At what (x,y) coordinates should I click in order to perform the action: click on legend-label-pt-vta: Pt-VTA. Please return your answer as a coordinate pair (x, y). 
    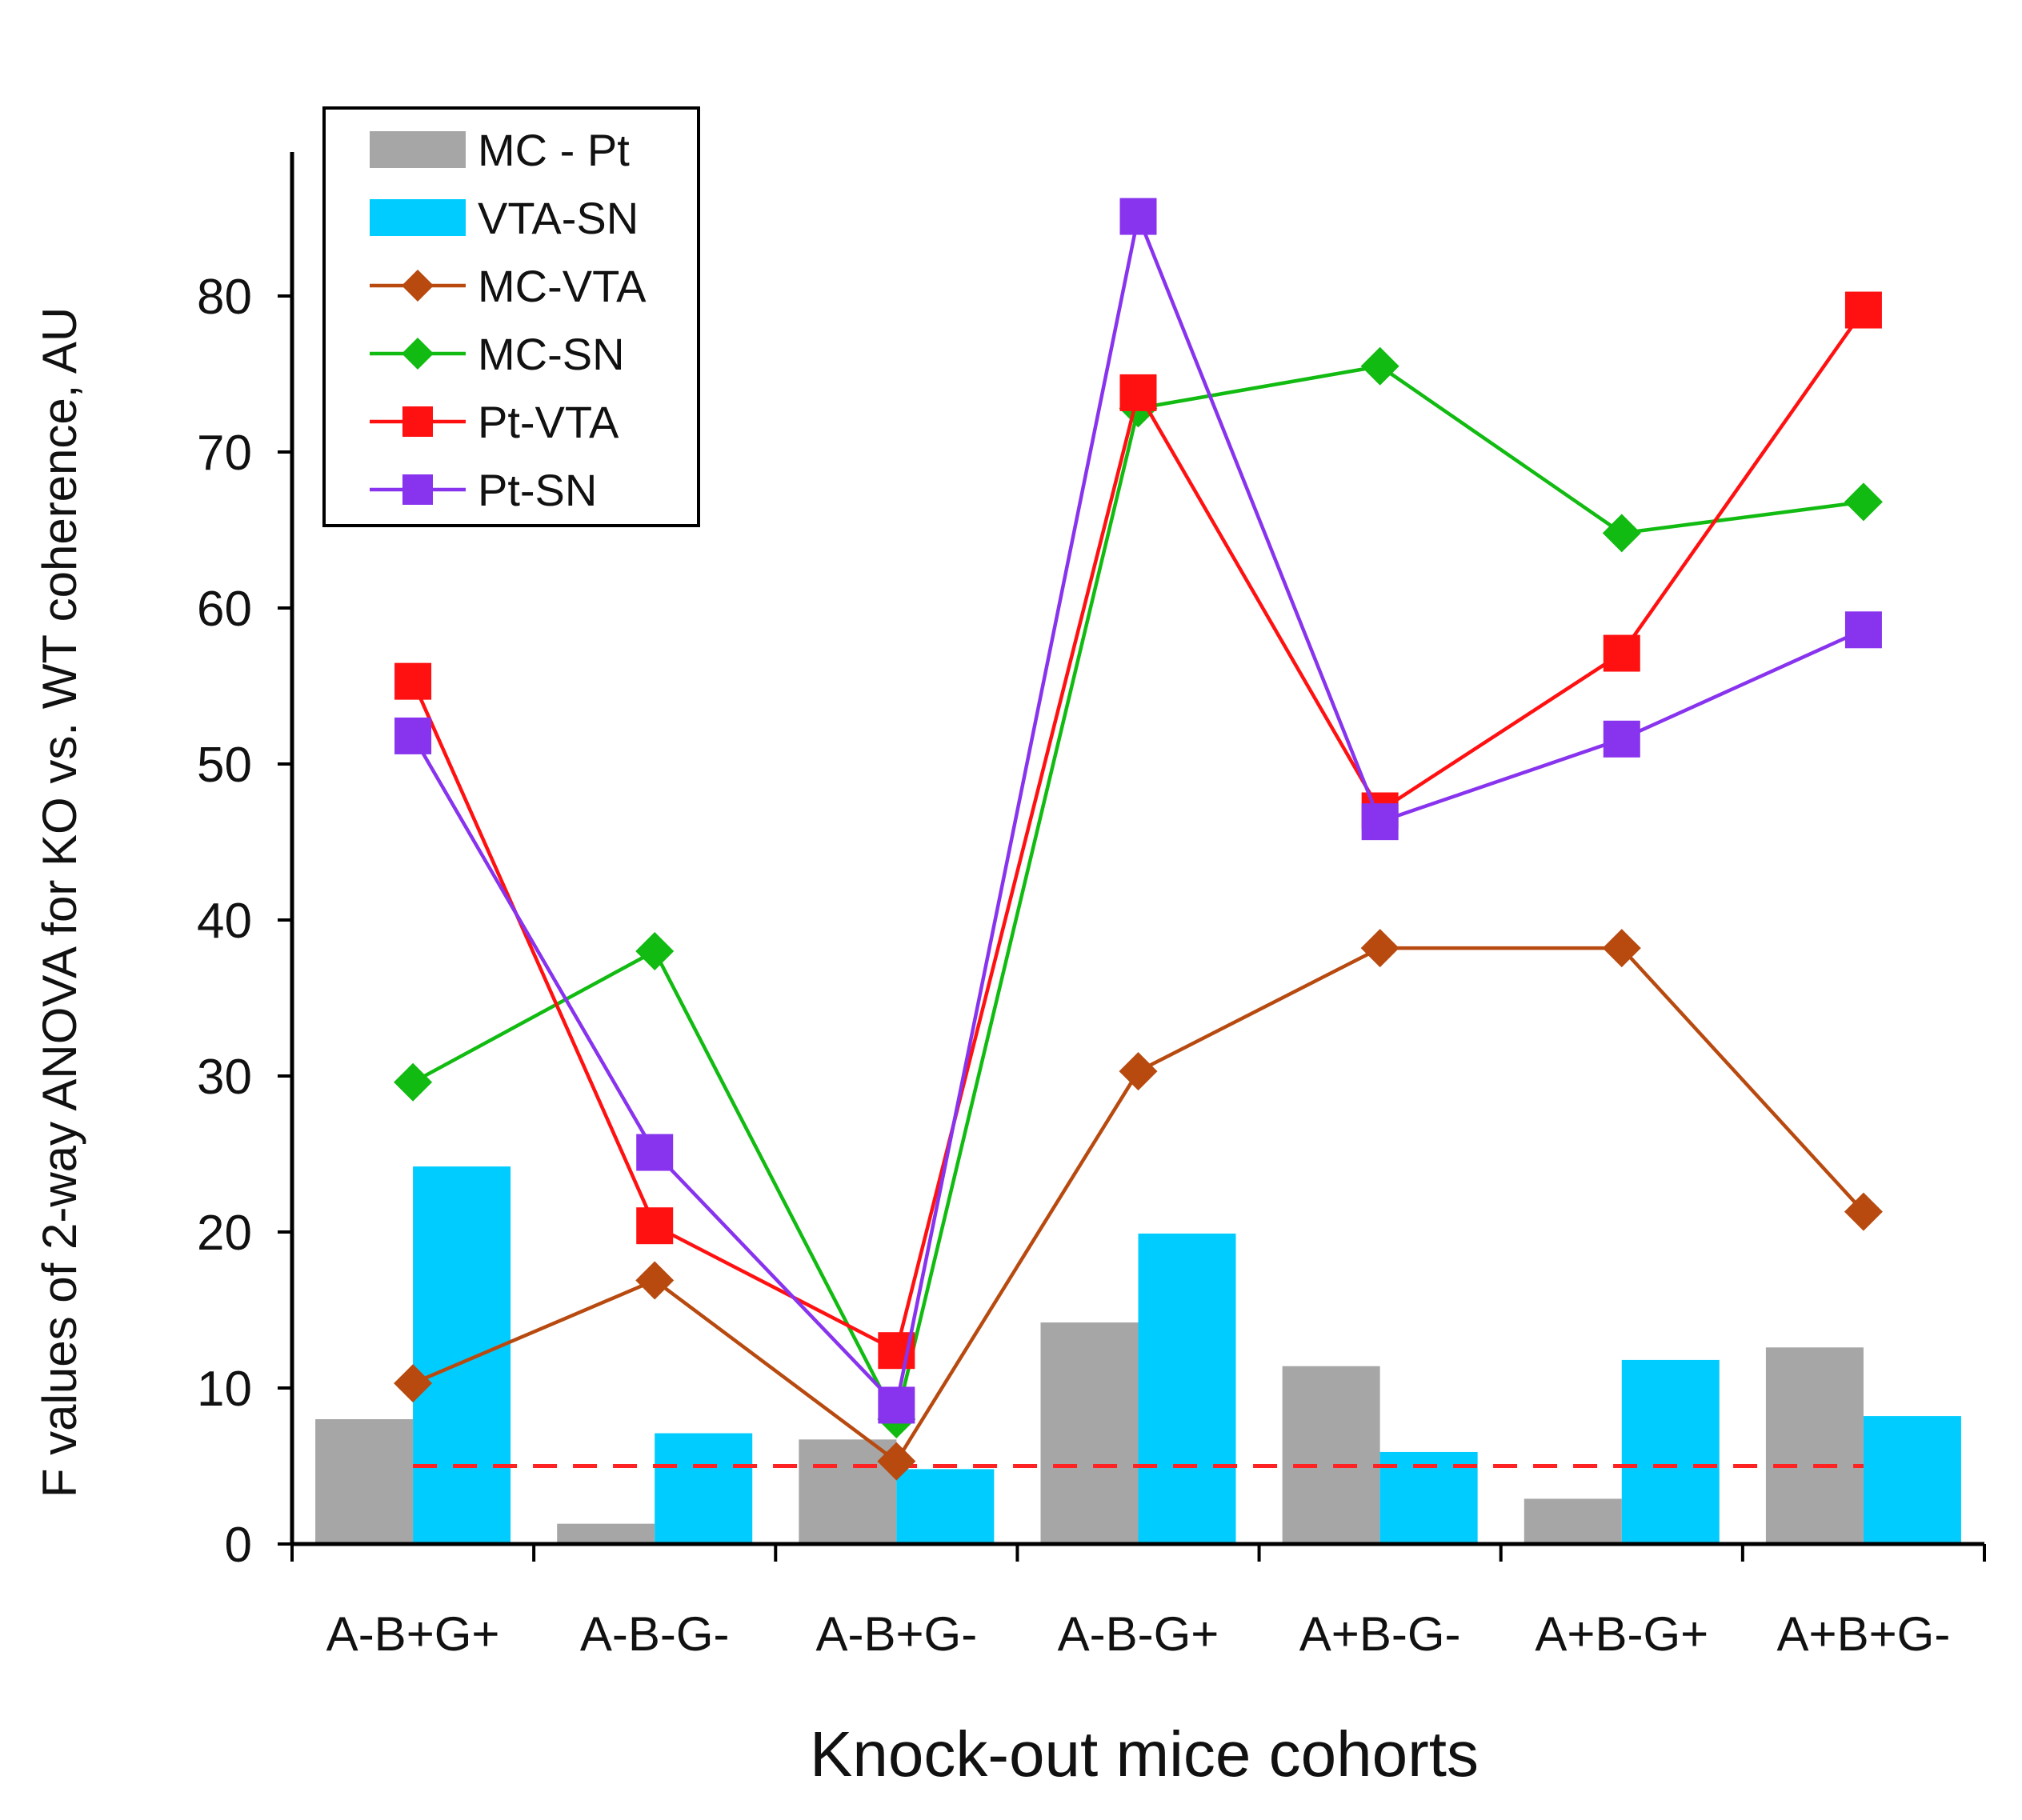
    Looking at the image, I should click on (548, 422).